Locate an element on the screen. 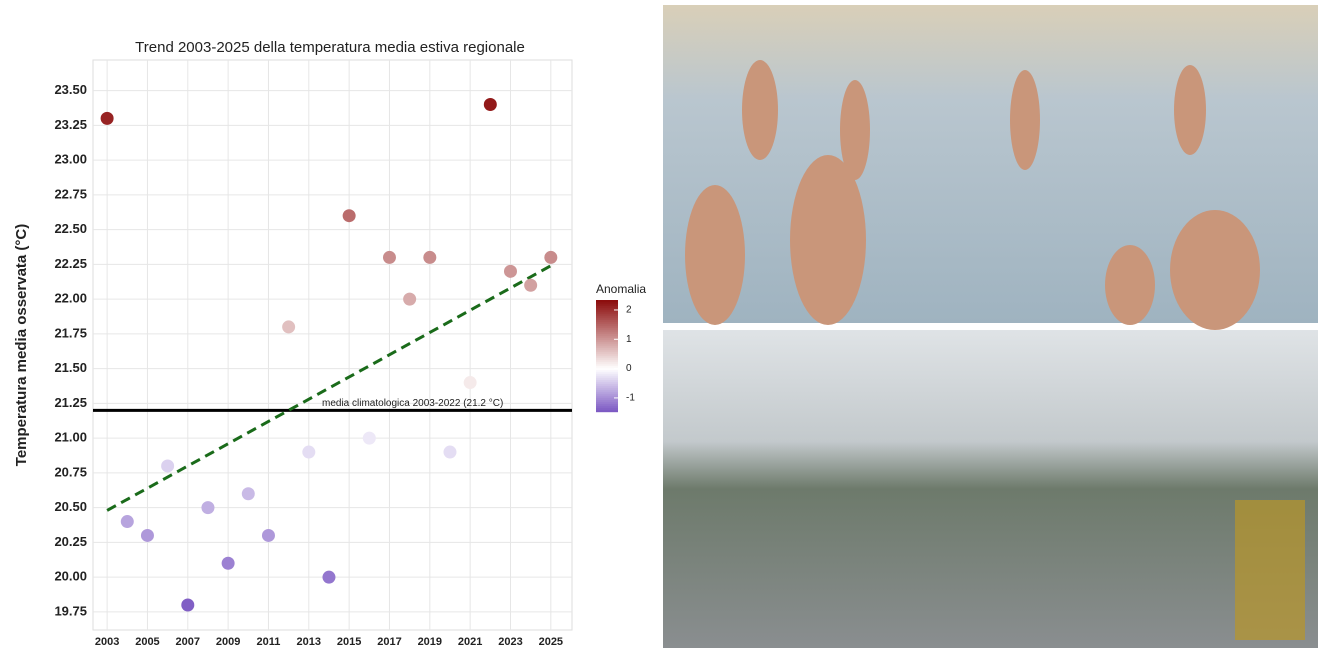 Image resolution: width=1324 pixels, height=654 pixels. x-tick-label: 2025 is located at coordinates (551, 642).